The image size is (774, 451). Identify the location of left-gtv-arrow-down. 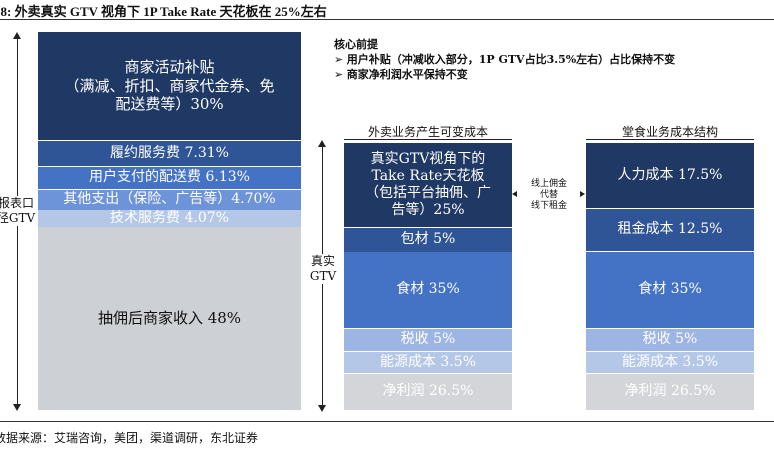
(17, 407).